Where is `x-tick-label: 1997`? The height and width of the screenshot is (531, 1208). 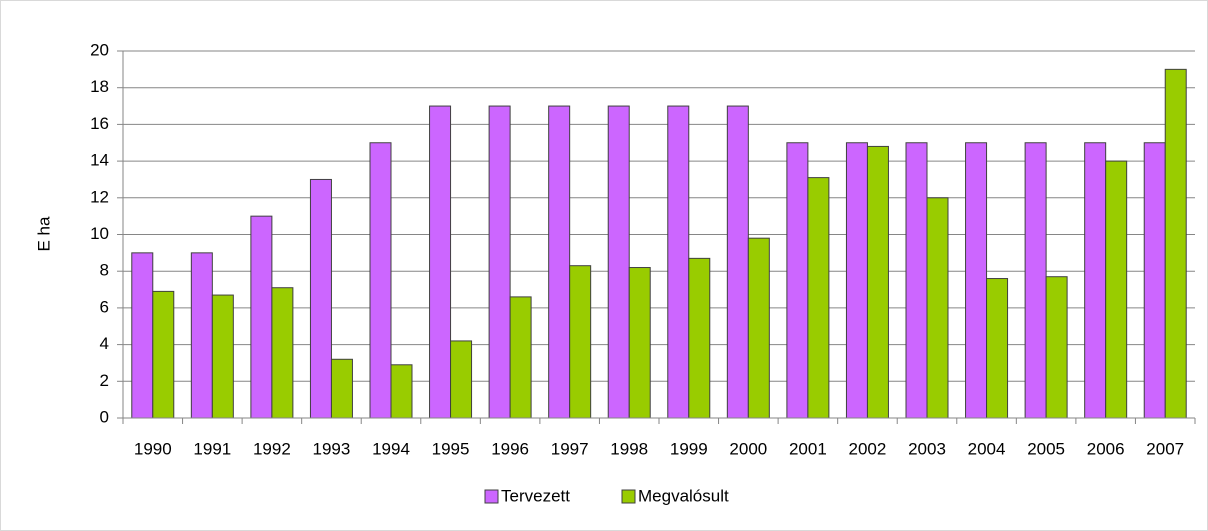 x-tick-label: 1997 is located at coordinates (570, 448).